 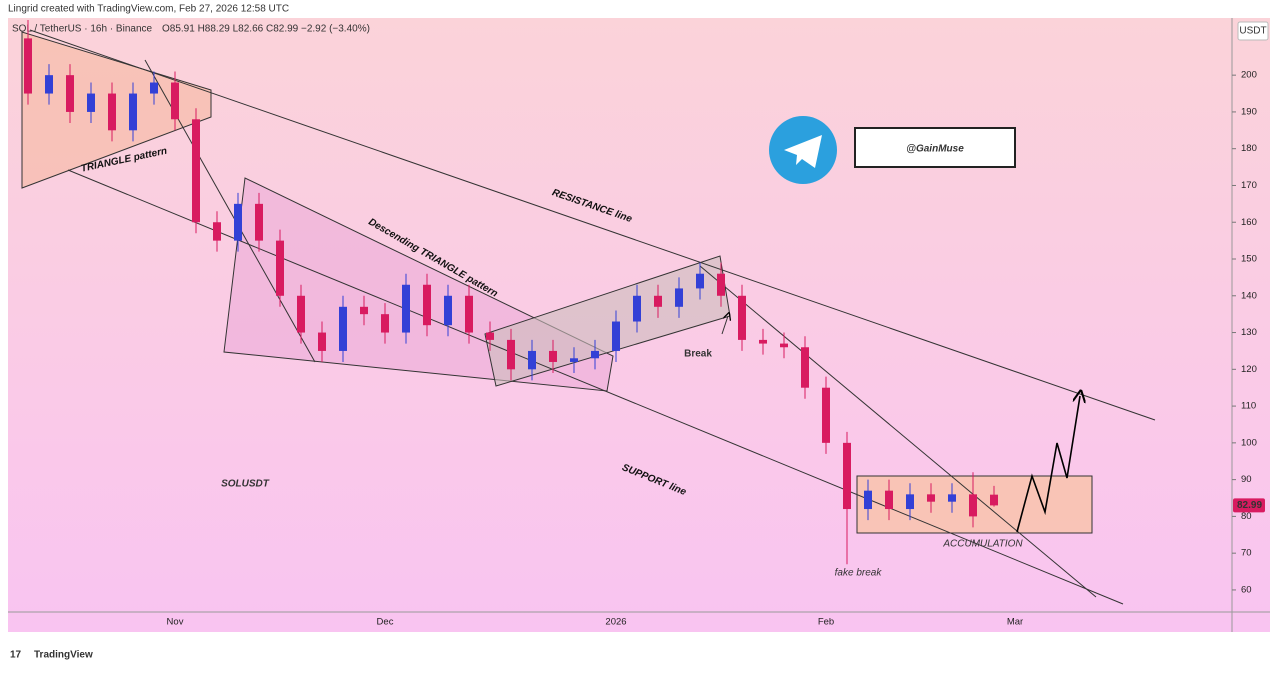 I want to click on annotation: ACCUMULATION, so click(x=982, y=544).